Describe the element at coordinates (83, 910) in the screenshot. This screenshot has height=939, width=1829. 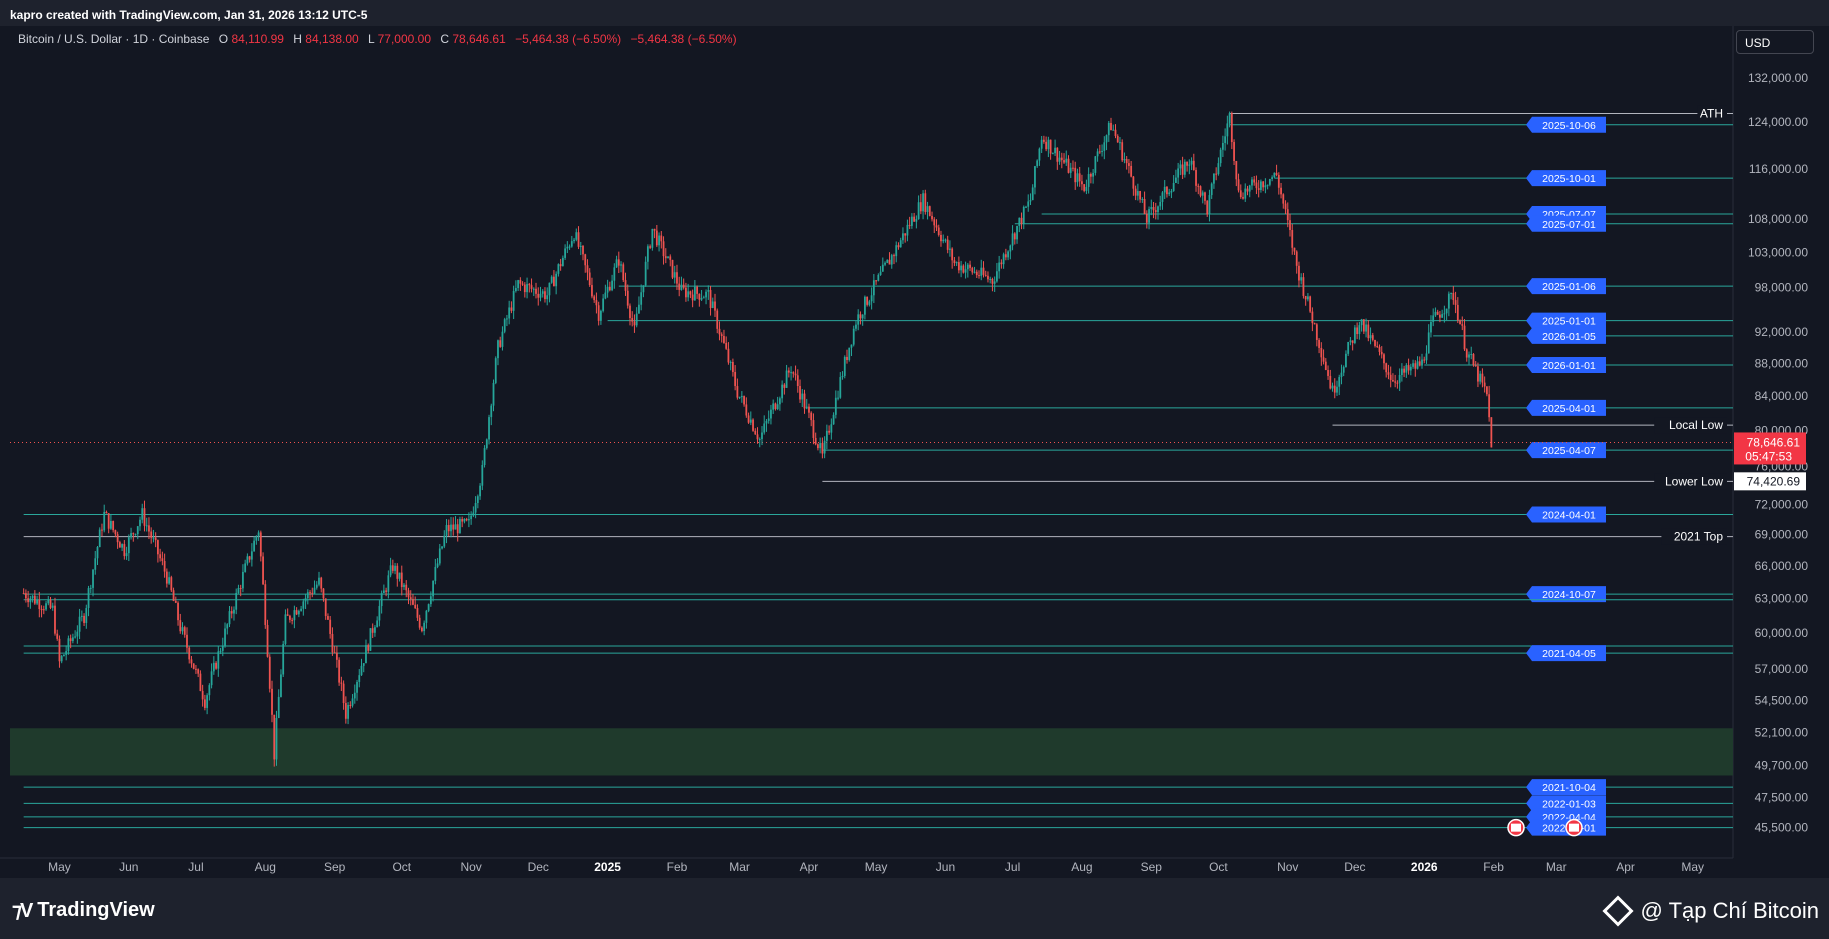
I see `tradingview-logo: ⁊V TradingView` at that location.